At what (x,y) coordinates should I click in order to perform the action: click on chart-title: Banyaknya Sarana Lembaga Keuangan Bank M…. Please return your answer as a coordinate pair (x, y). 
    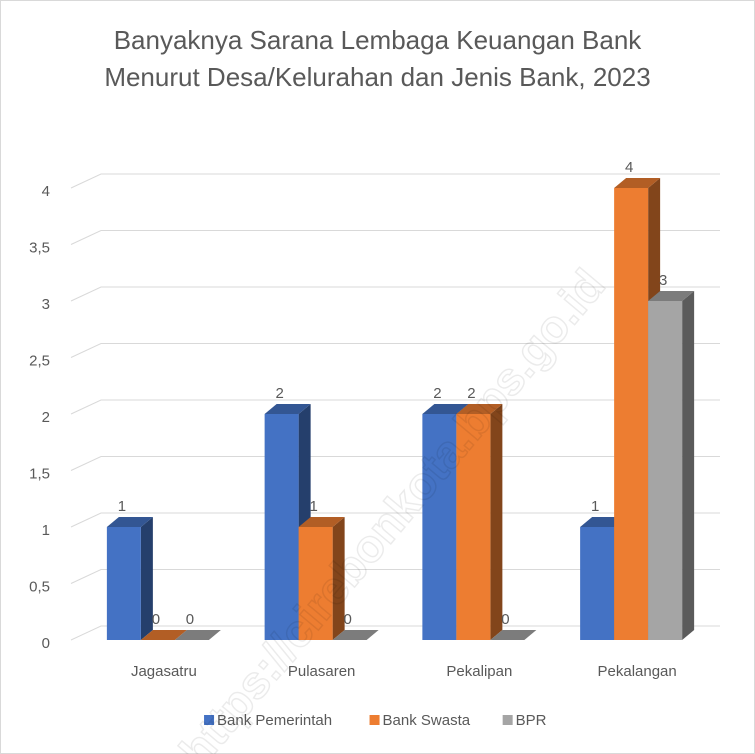
    Looking at the image, I should click on (377, 58).